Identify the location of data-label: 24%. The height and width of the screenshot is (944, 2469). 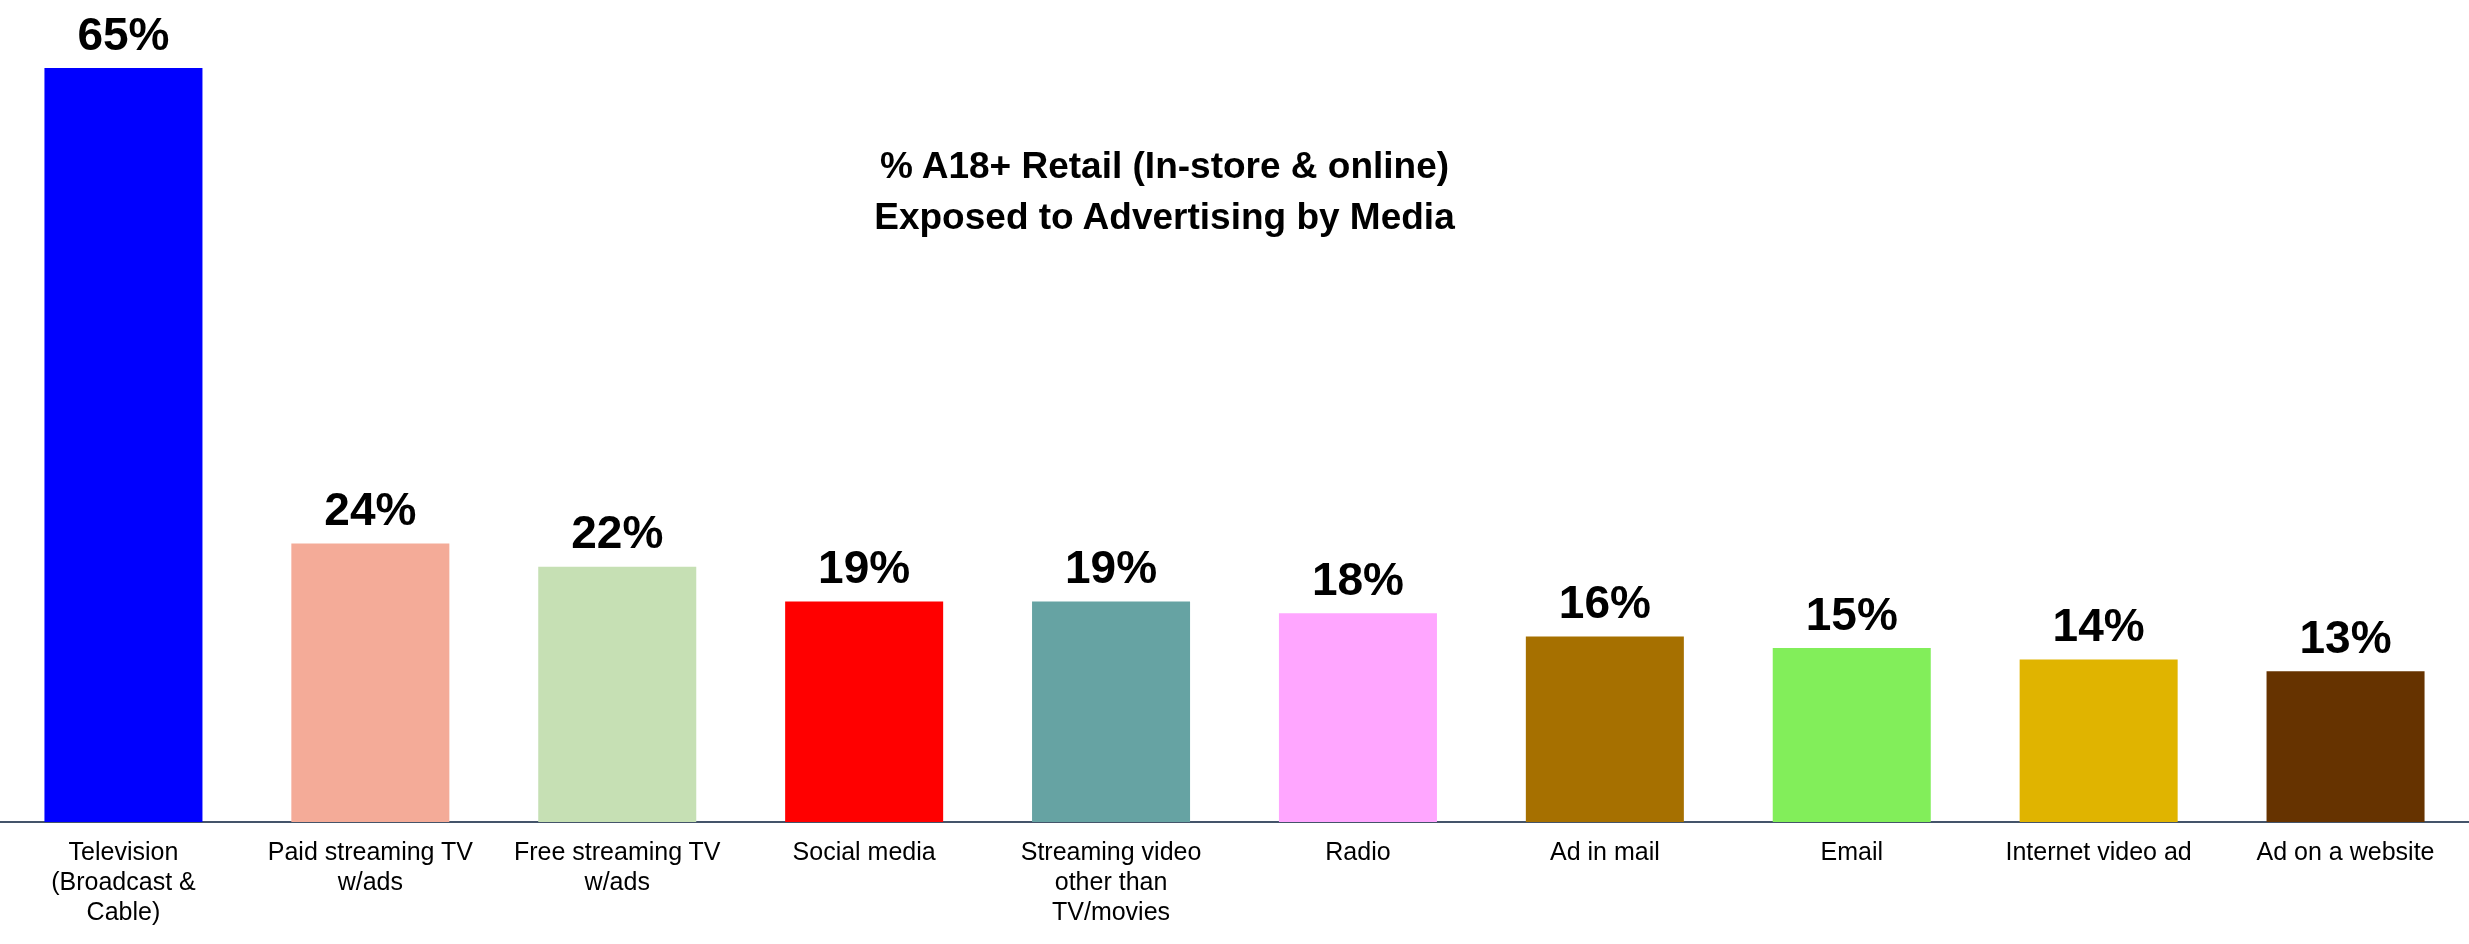
(370, 509).